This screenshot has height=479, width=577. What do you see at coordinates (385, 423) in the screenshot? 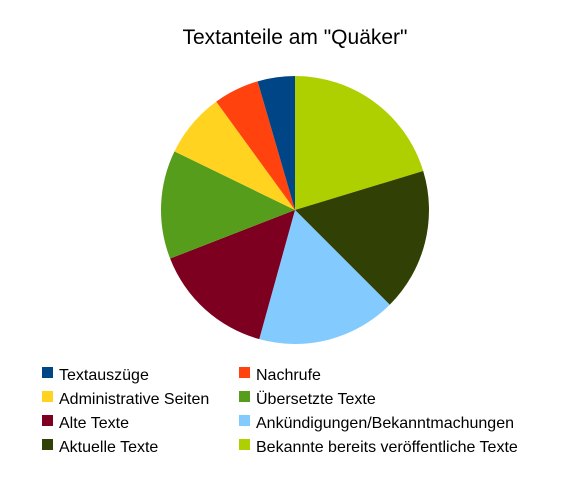
I see `legend-label: Ankündigungen/Bekanntmachungen` at bounding box center [385, 423].